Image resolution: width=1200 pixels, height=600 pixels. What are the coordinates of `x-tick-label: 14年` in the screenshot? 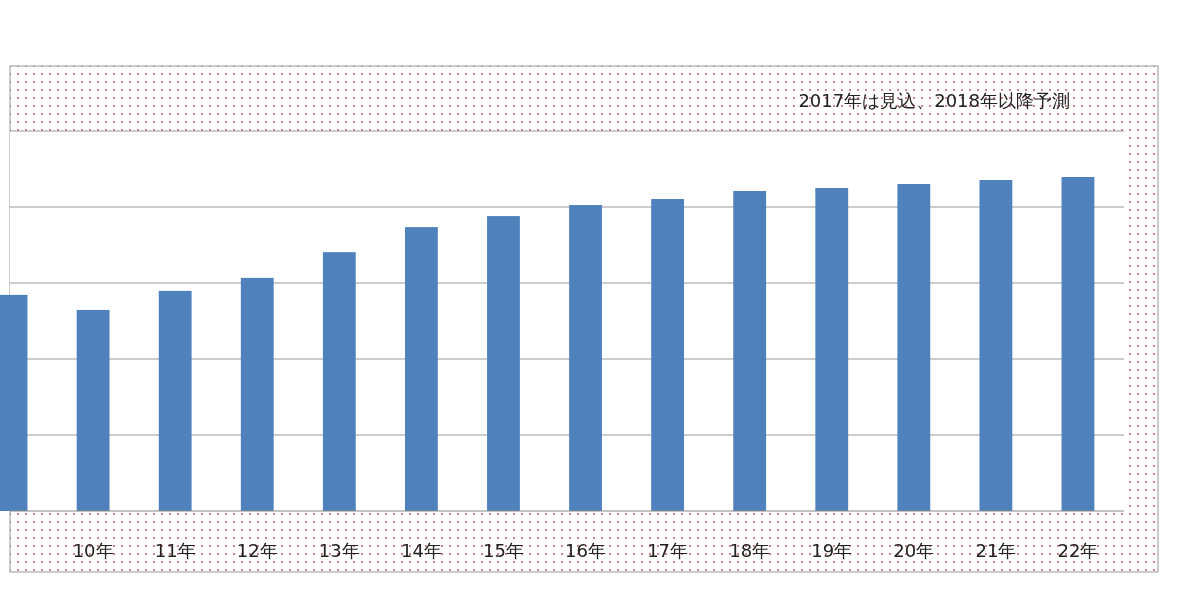 It's located at (421, 550).